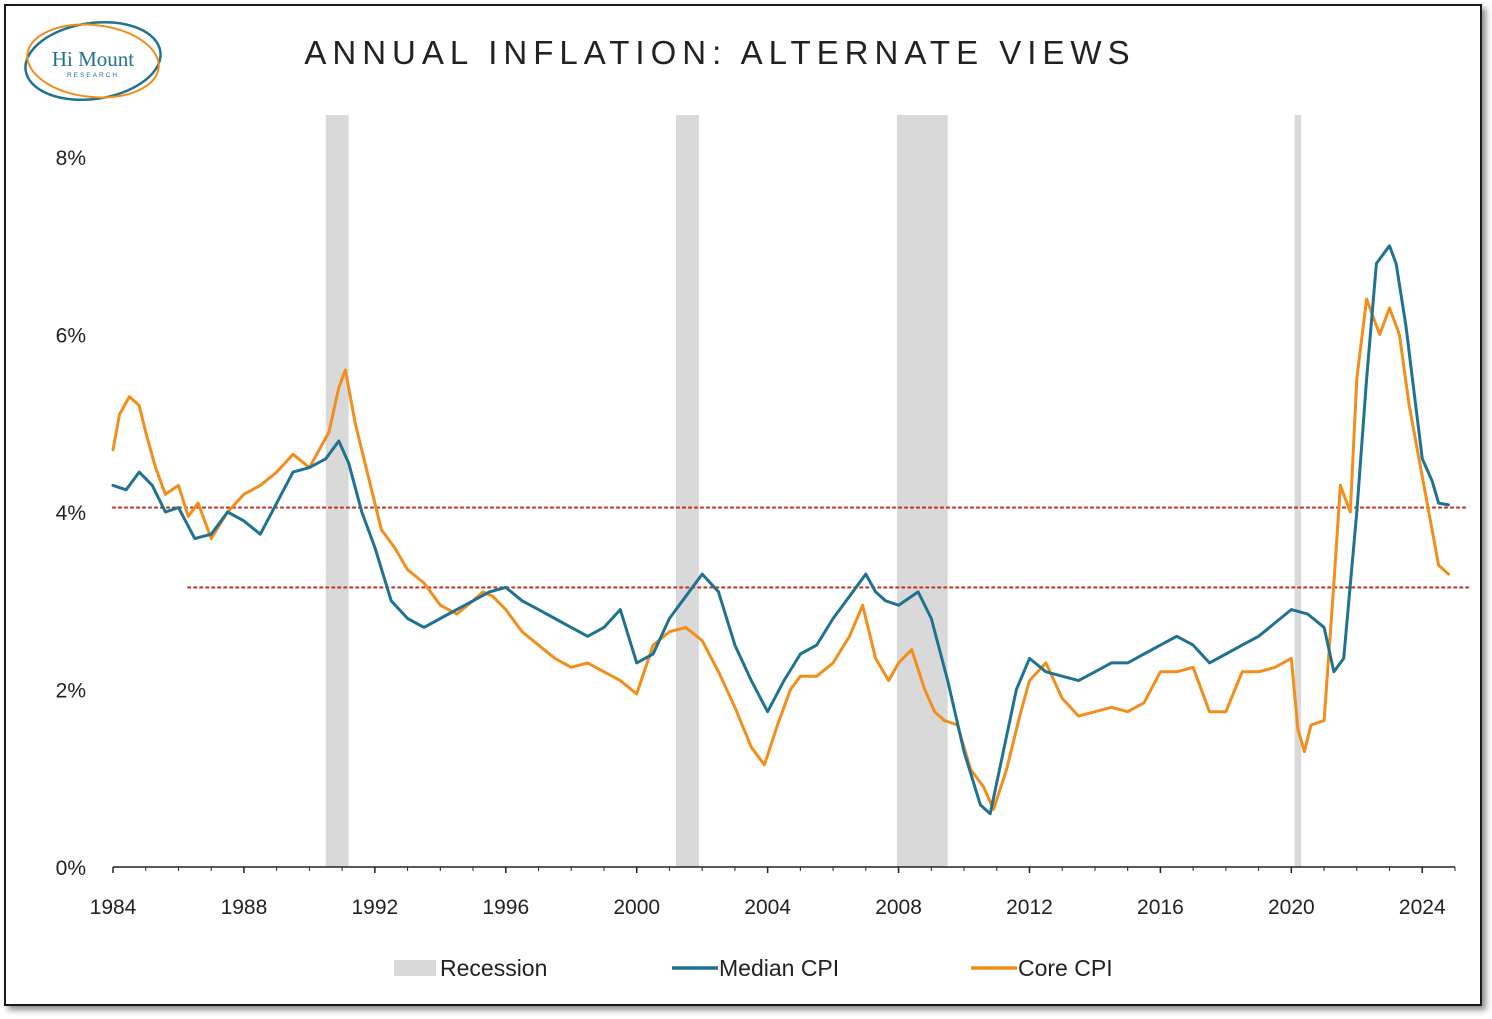  What do you see at coordinates (1065, 968) in the screenshot?
I see `legend-label: Core CPI` at bounding box center [1065, 968].